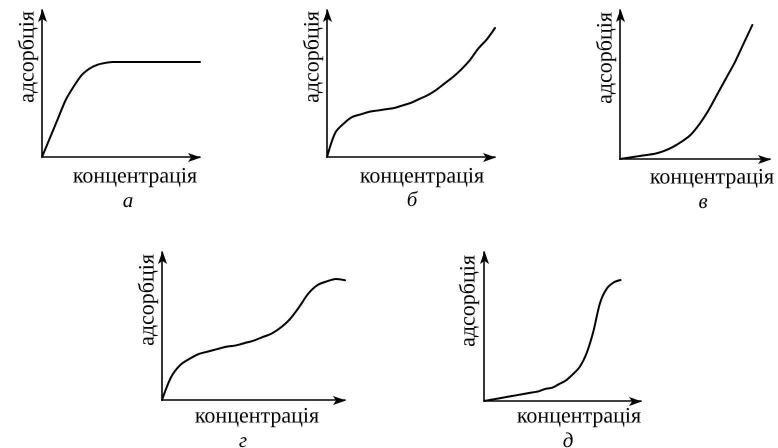 The height and width of the screenshot is (448, 778). Describe the element at coordinates (128, 200) in the screenshot. I see `text: а` at that location.